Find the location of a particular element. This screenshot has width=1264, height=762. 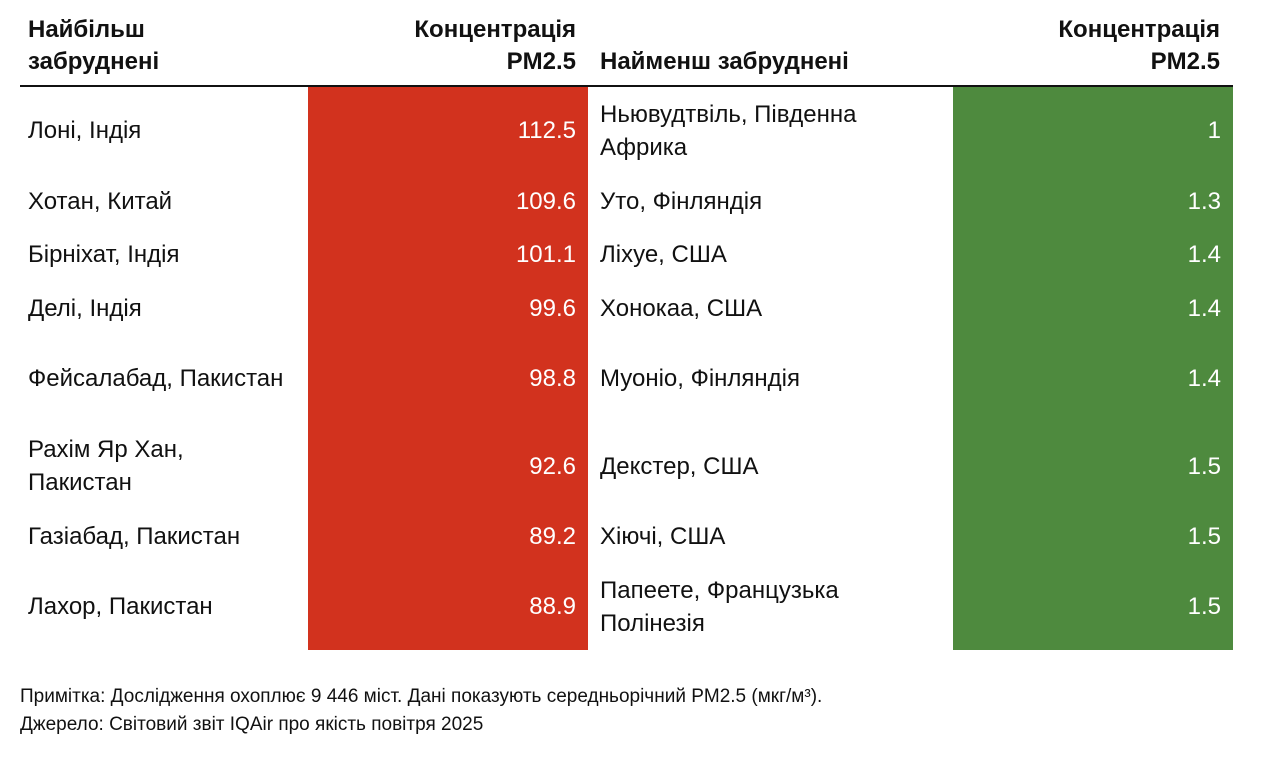

city-name: Ліхуе, США is located at coordinates (663, 254).